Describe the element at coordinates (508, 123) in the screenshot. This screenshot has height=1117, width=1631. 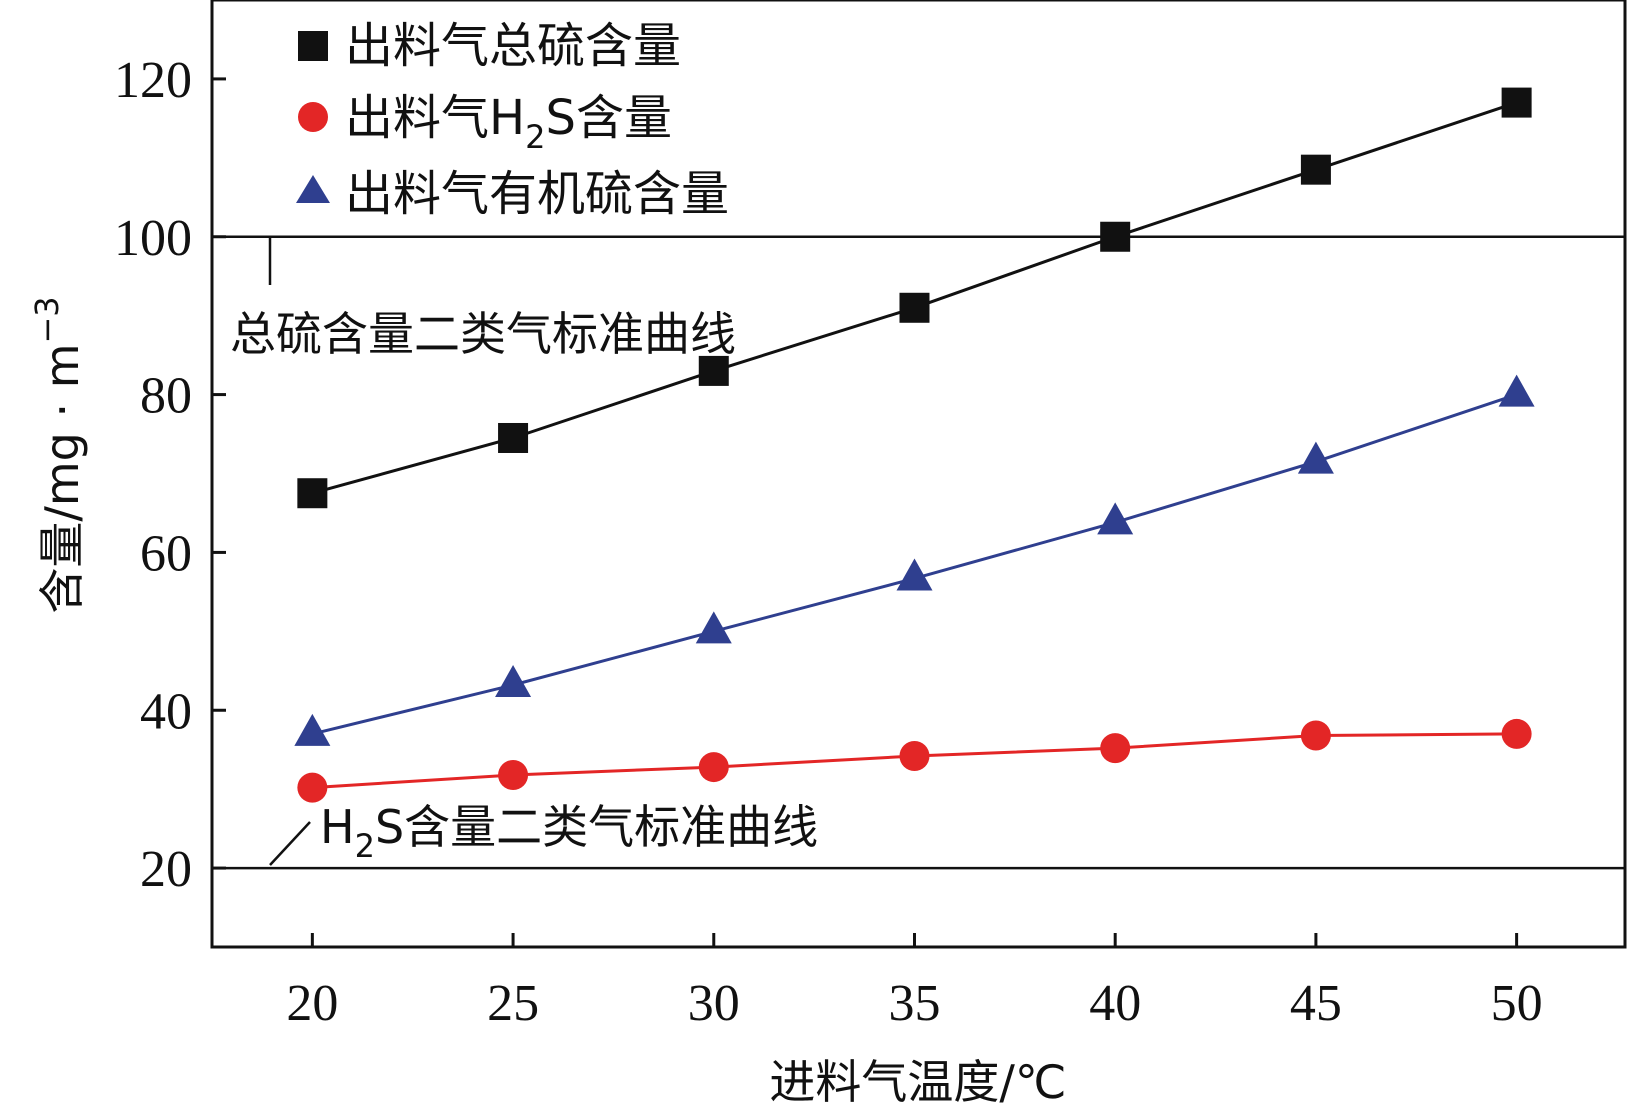
I see `legend-label-h2s: 出料气H2S含量` at that location.